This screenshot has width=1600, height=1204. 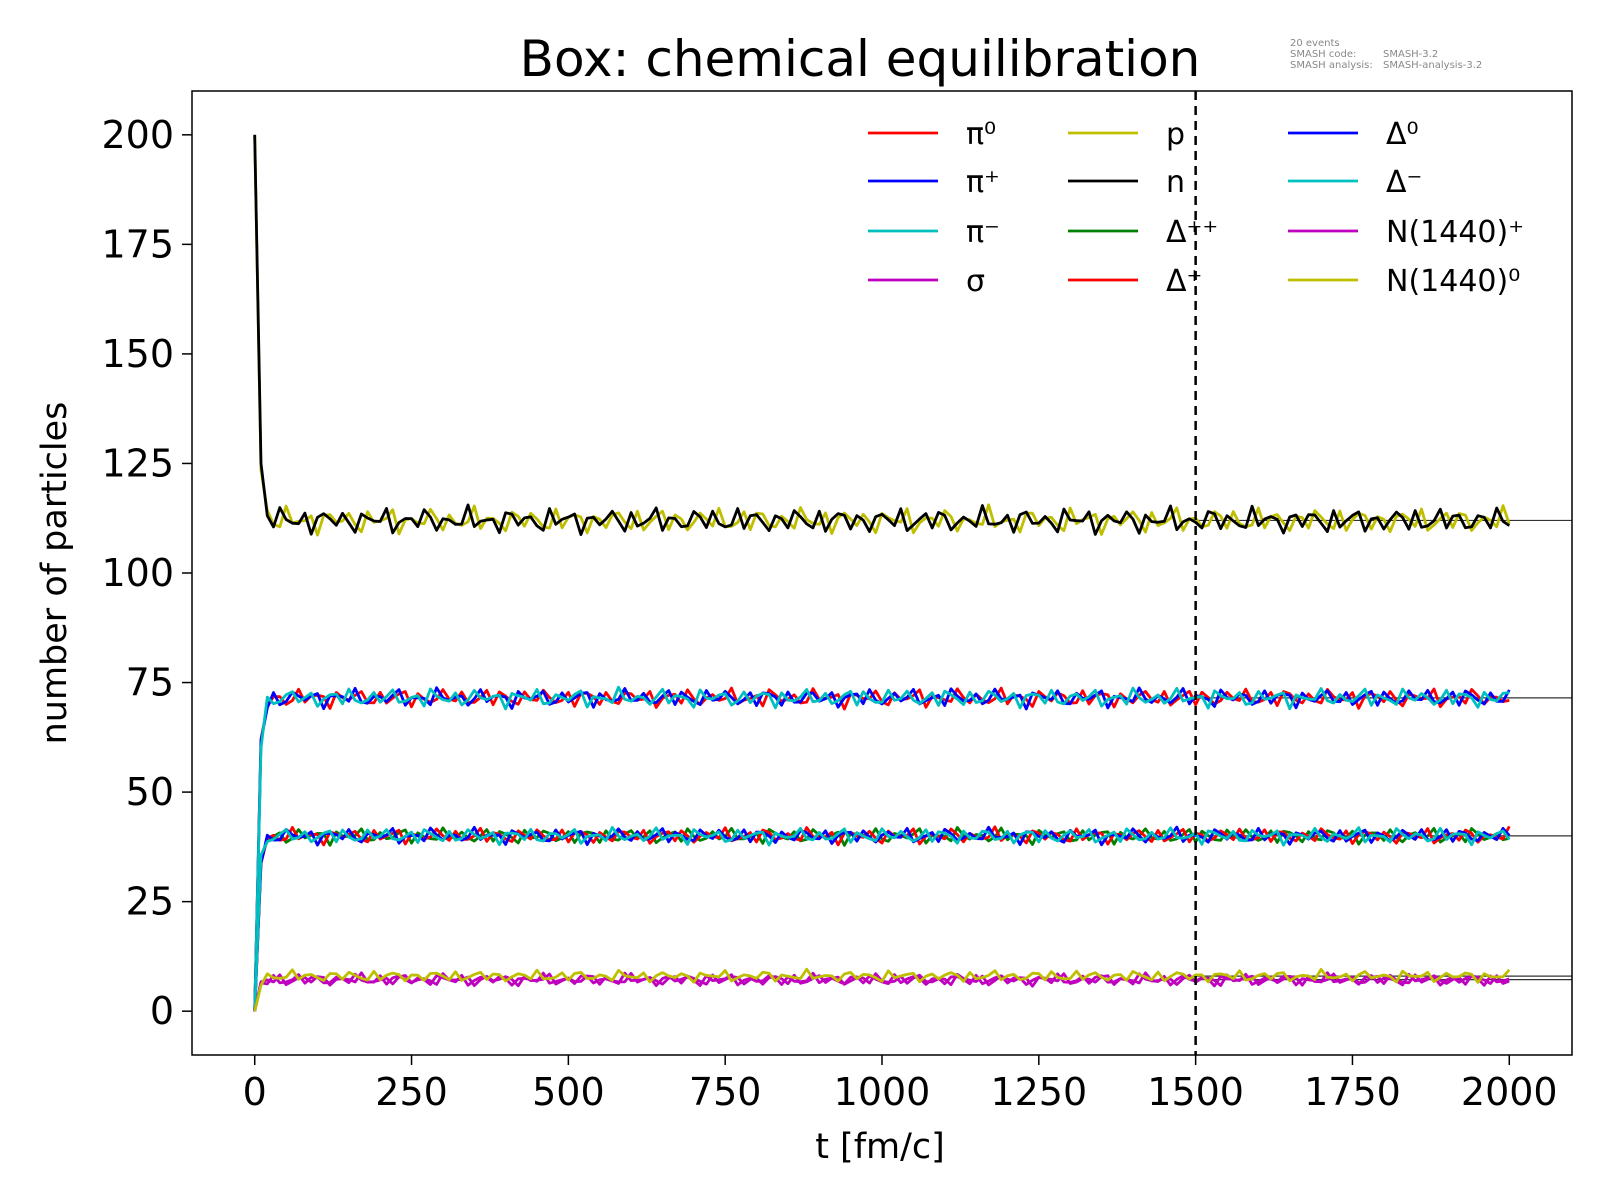 What do you see at coordinates (137, 573) in the screenshot?
I see `y-tick-label-4: 100` at bounding box center [137, 573].